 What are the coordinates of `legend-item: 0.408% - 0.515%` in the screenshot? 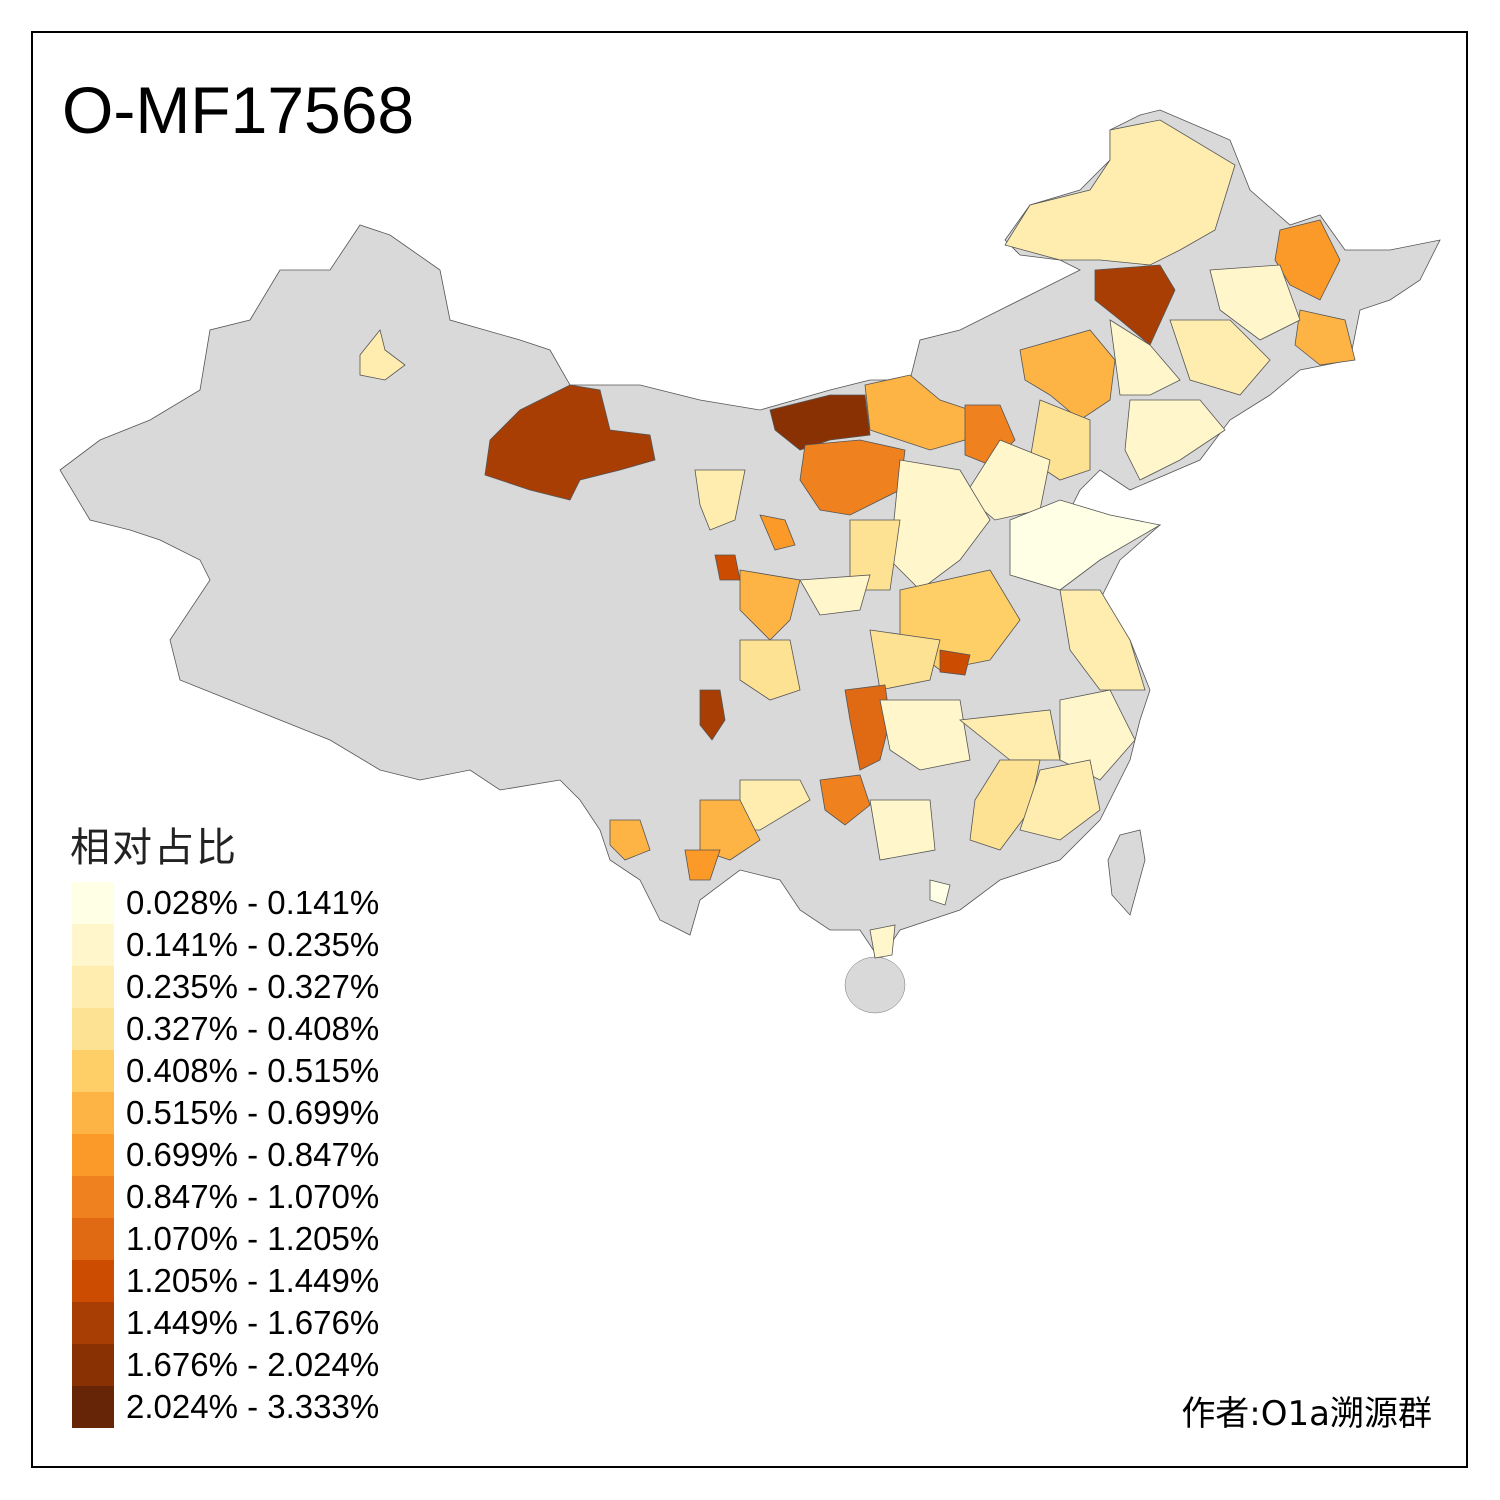 It's located at (225, 1071).